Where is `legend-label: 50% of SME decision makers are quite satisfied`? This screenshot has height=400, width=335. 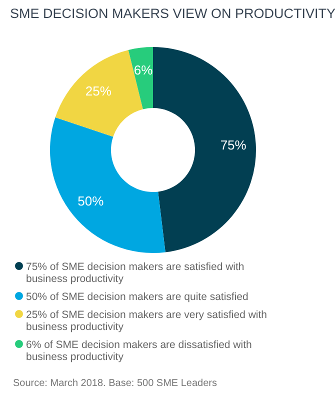 legend-label: 50% of SME decision makers are quite satisfied is located at coordinates (137, 297).